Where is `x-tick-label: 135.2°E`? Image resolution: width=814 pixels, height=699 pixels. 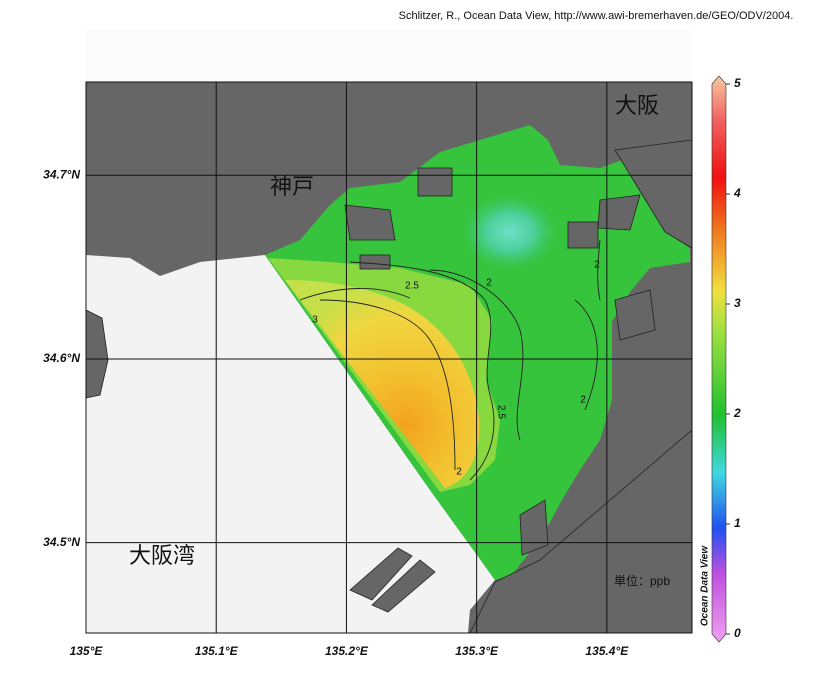 x-tick-label: 135.2°E is located at coordinates (347, 651).